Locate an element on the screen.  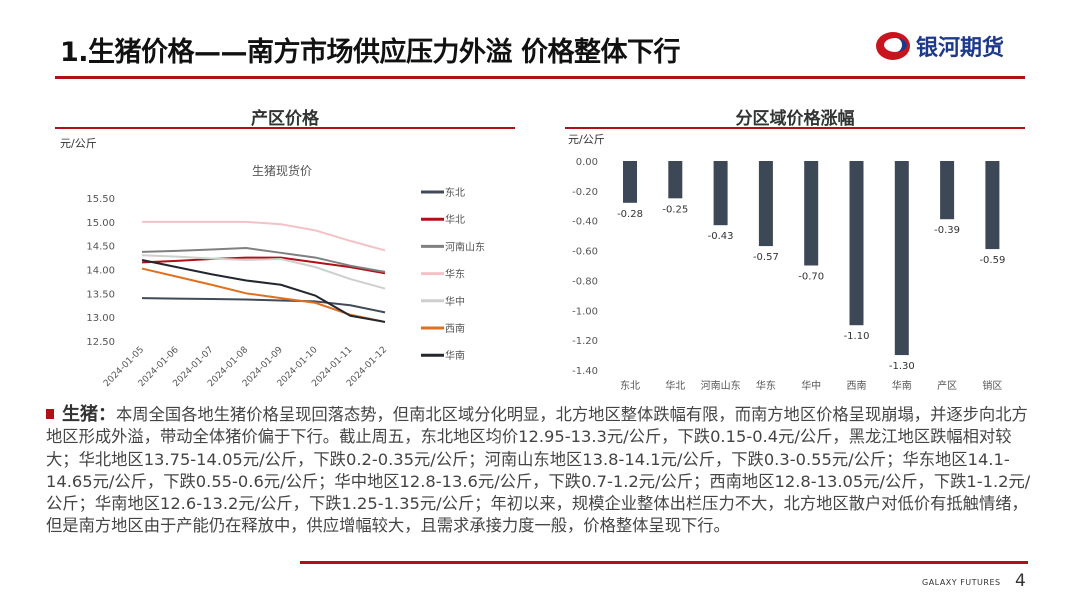
y-tick-label: 12.50 is located at coordinates (100, 342).